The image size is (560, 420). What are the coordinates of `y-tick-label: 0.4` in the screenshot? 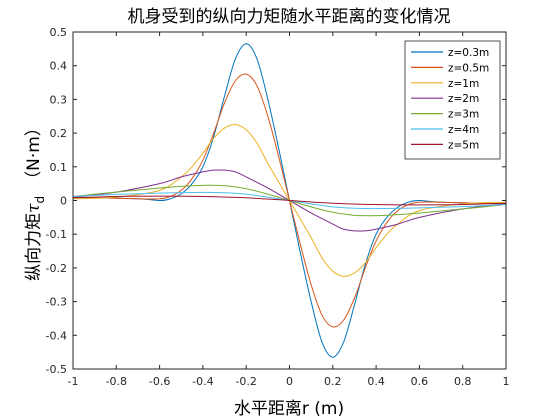 It's located at (59, 66).